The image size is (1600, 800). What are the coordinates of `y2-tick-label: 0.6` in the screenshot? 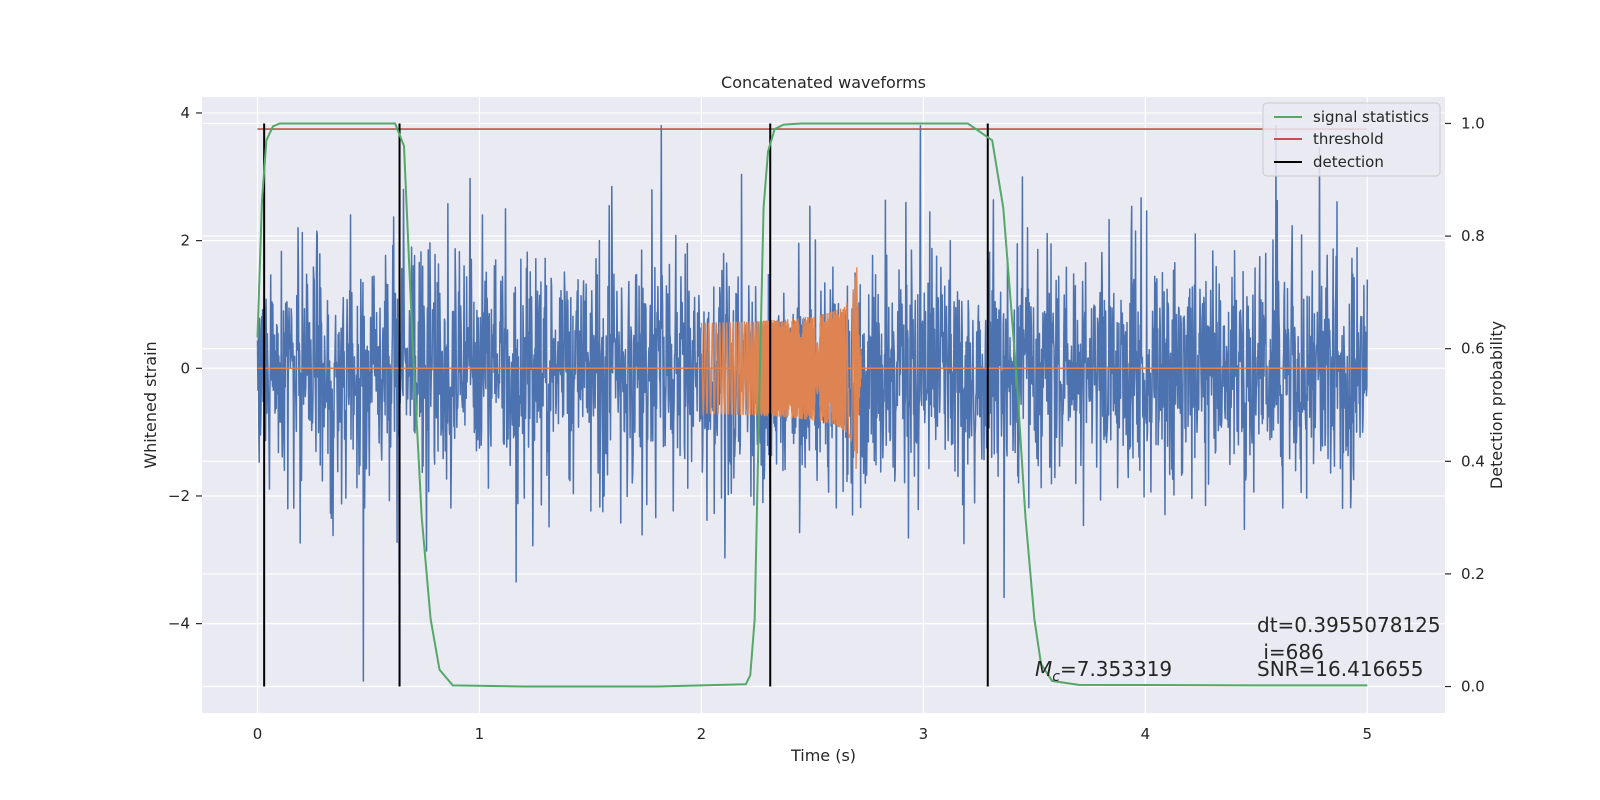 It's located at (1473, 349).